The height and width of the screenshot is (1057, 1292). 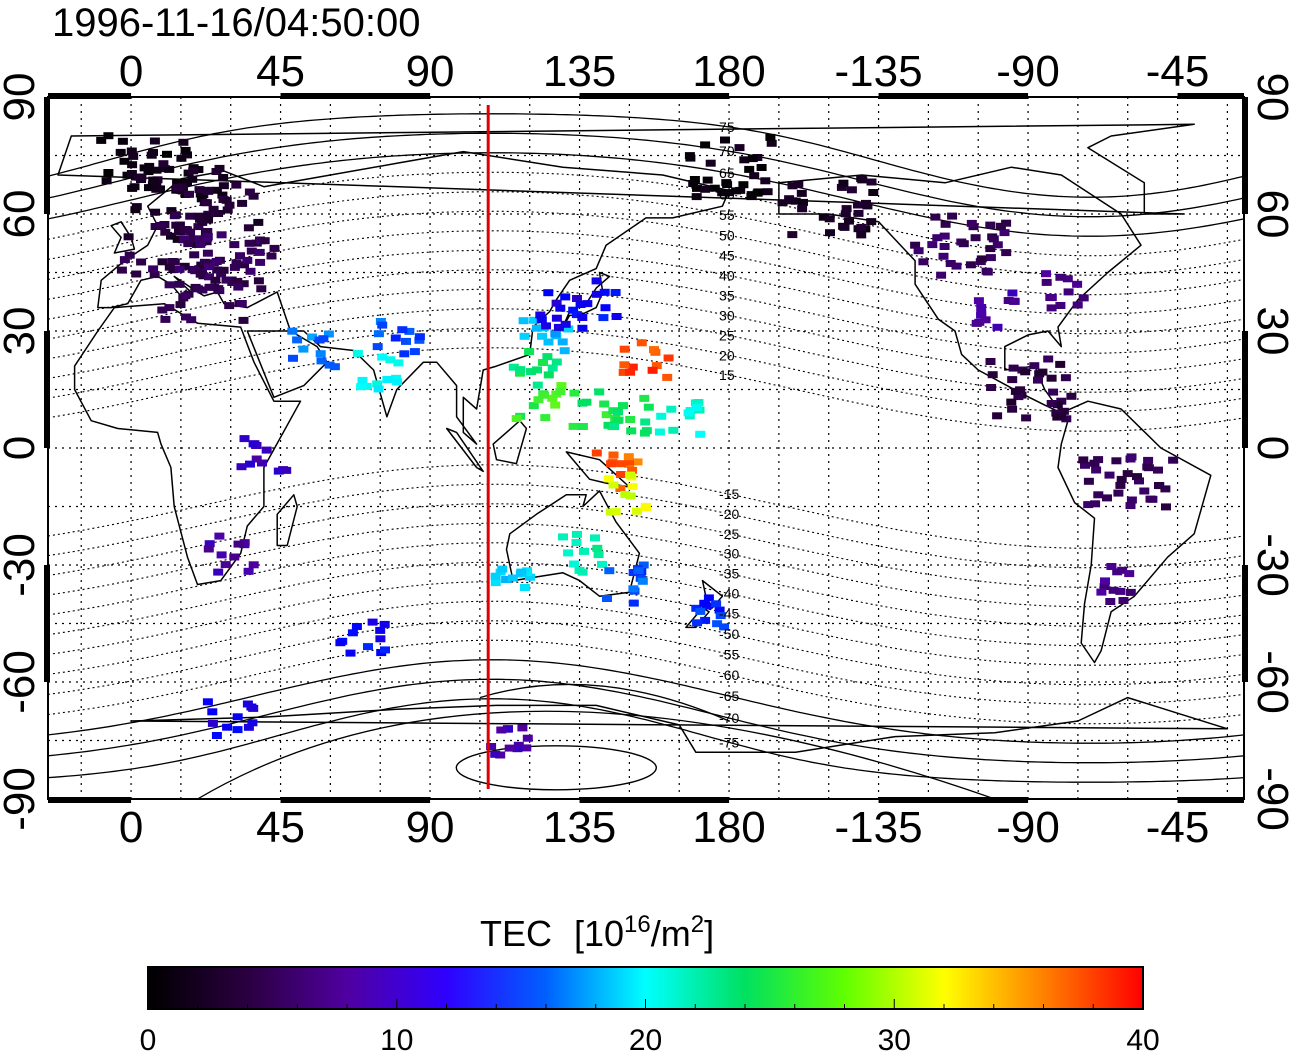 I want to click on frame-bar-top, so click(x=953, y=96).